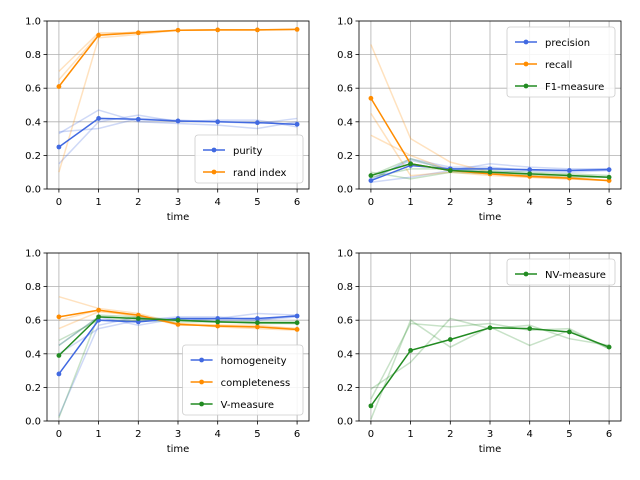 The width and height of the screenshot is (640, 480). What do you see at coordinates (256, 383) in the screenshot?
I see `legend-label: completeness` at bounding box center [256, 383].